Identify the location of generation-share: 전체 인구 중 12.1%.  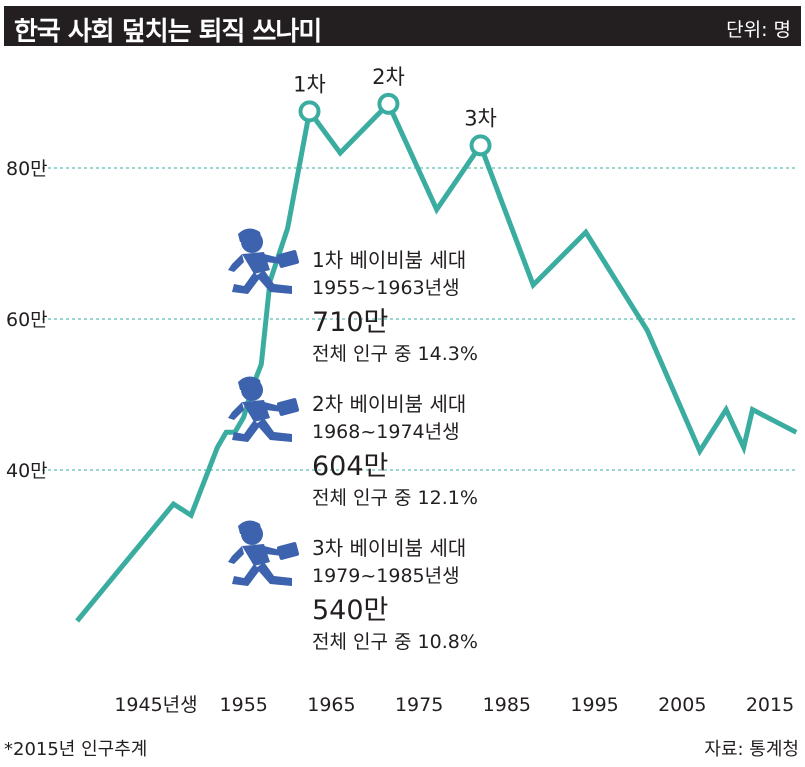
(395, 498).